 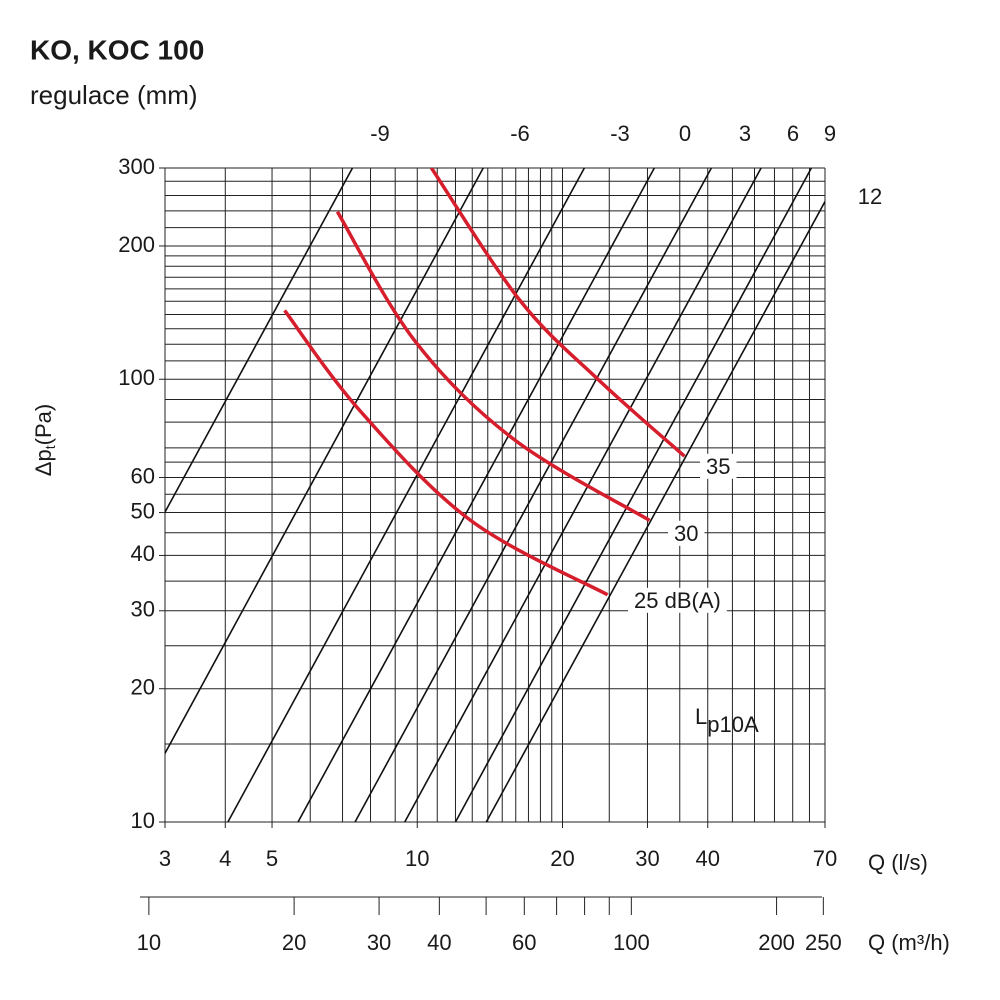 I want to click on x-axis-label: Q (l/s), so click(x=898, y=862).